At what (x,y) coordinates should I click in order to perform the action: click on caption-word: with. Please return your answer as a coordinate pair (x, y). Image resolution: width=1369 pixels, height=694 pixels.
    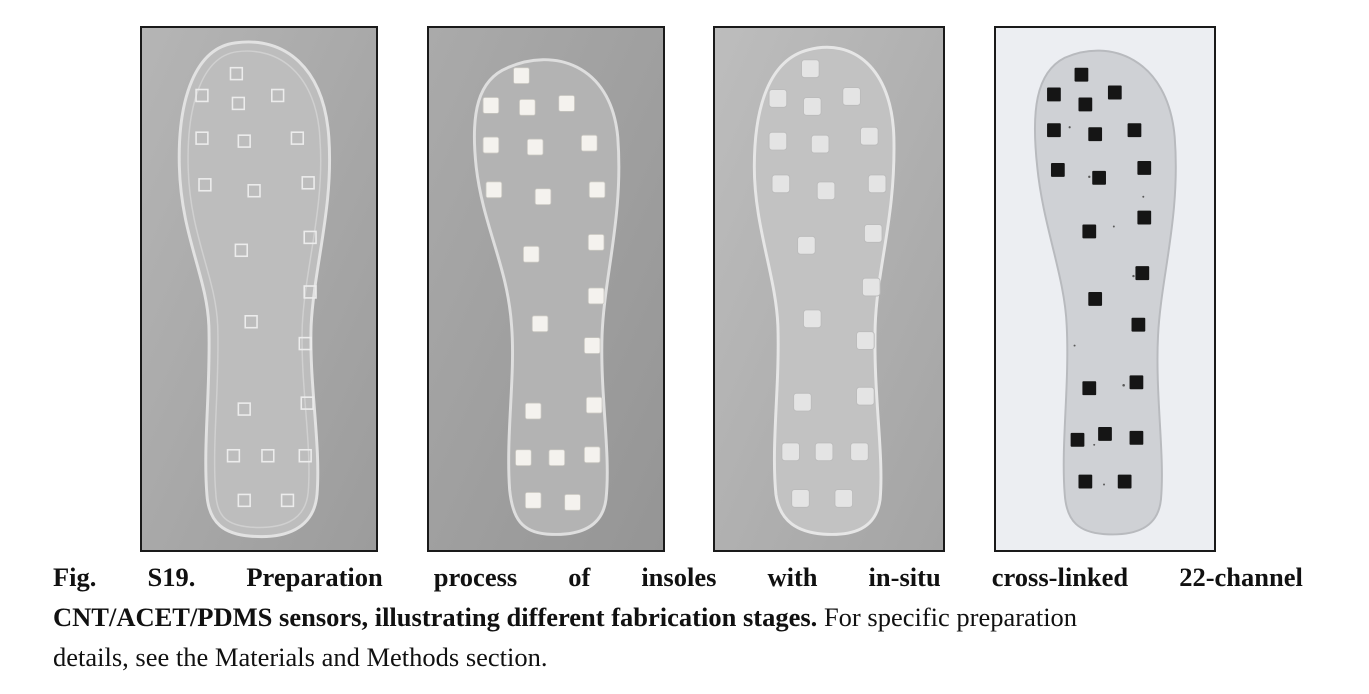
    Looking at the image, I should click on (792, 577).